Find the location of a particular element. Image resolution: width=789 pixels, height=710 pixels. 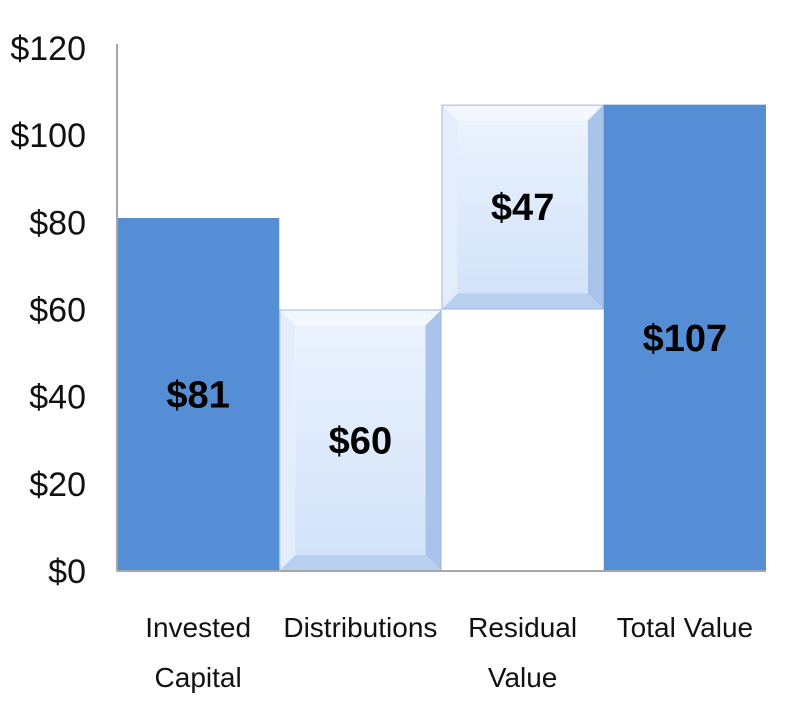

data-label-1: $60 is located at coordinates (360, 441).